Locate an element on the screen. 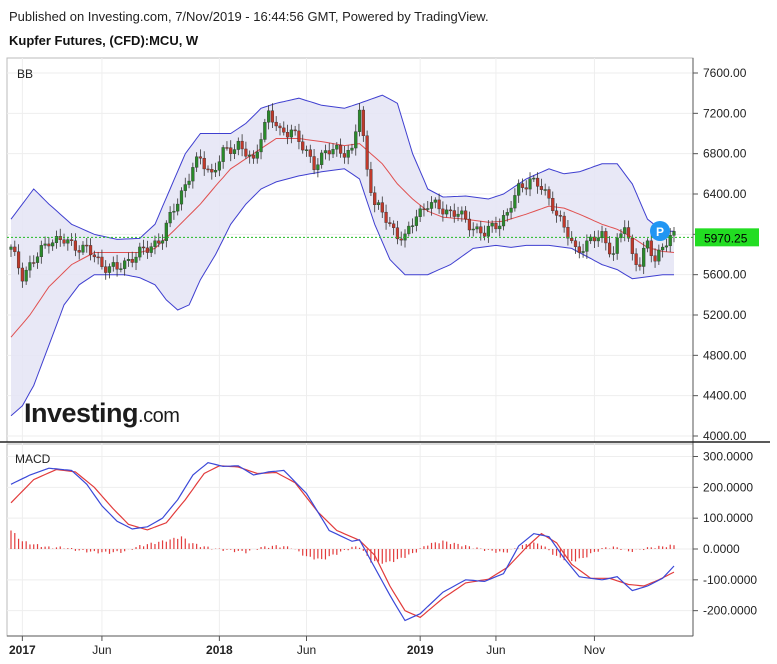  last-price-label: 5970.25 is located at coordinates (726, 238).